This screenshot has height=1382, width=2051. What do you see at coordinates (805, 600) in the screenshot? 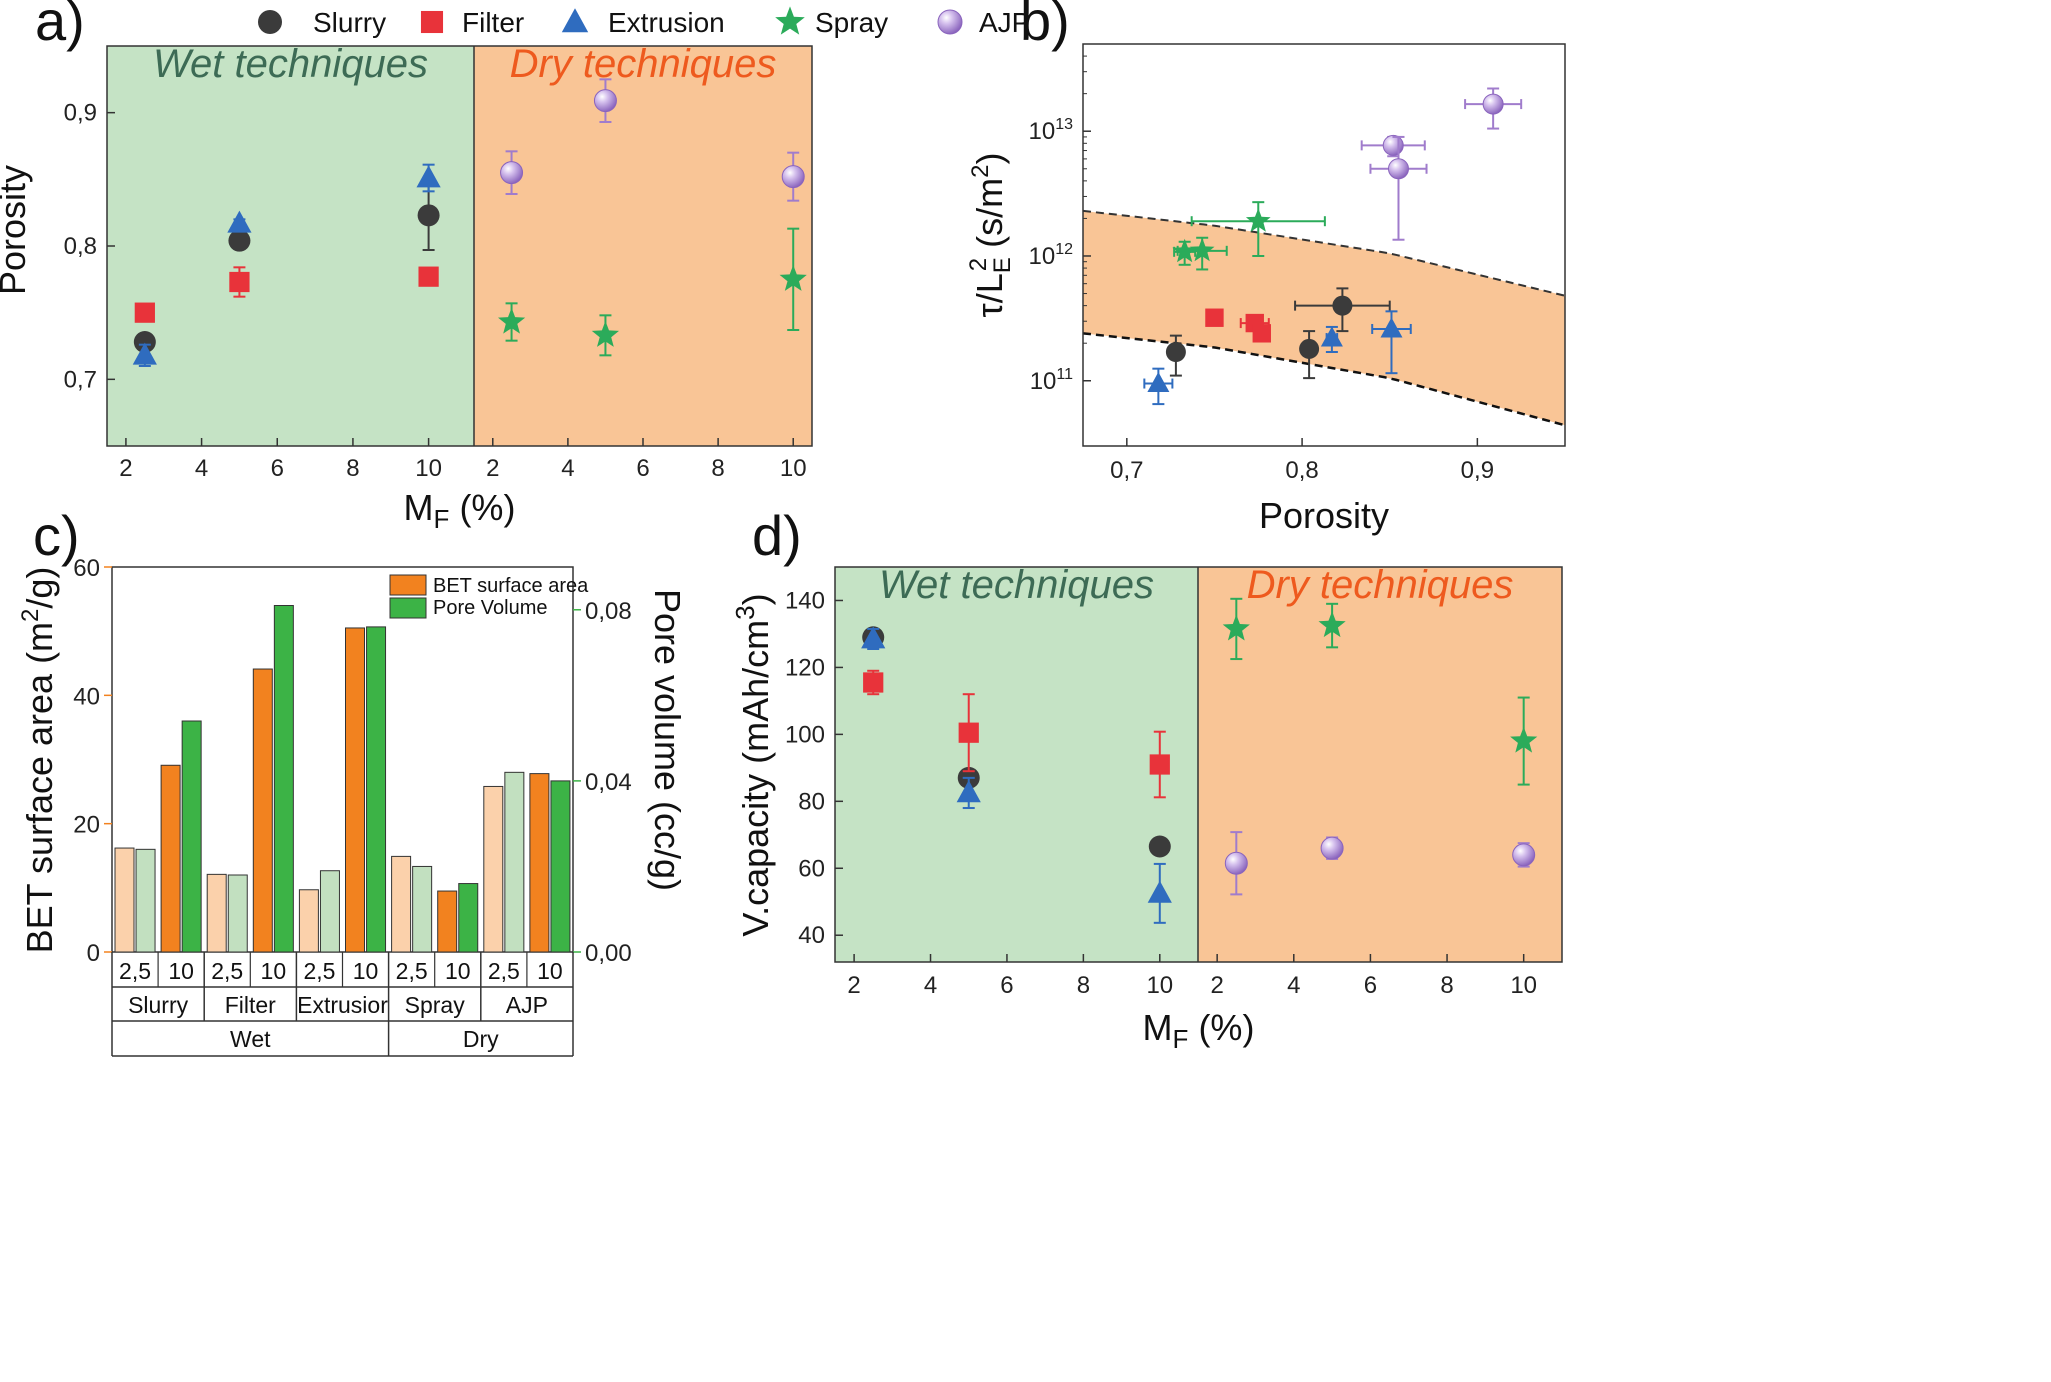
I see `y-tick-label: 140` at bounding box center [805, 600].